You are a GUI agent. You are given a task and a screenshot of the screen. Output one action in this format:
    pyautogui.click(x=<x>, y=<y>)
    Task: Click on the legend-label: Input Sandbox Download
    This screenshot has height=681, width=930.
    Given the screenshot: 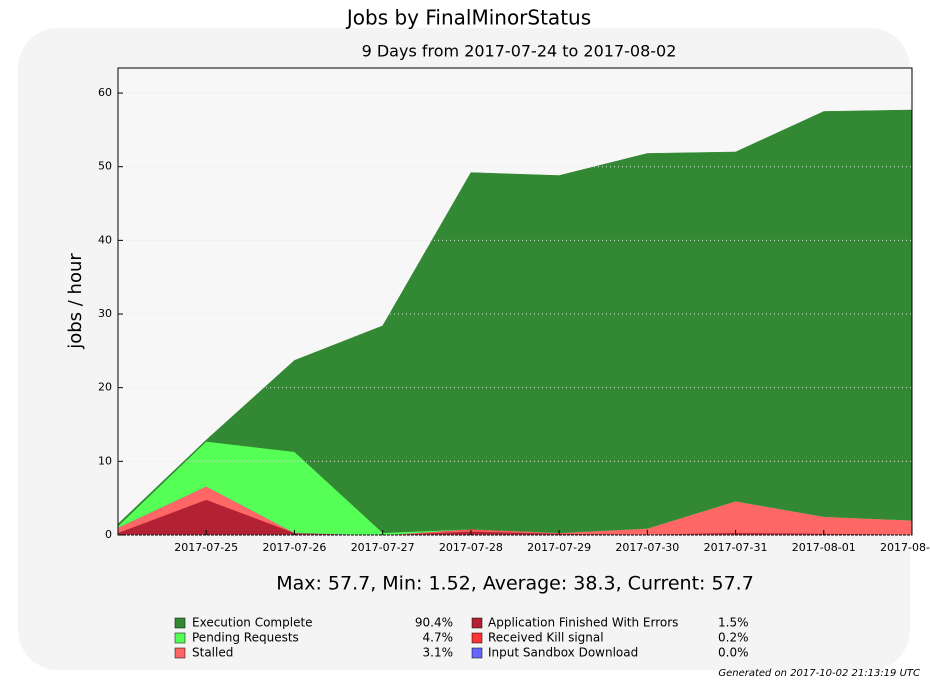 What is the action you would take?
    pyautogui.click(x=563, y=653)
    